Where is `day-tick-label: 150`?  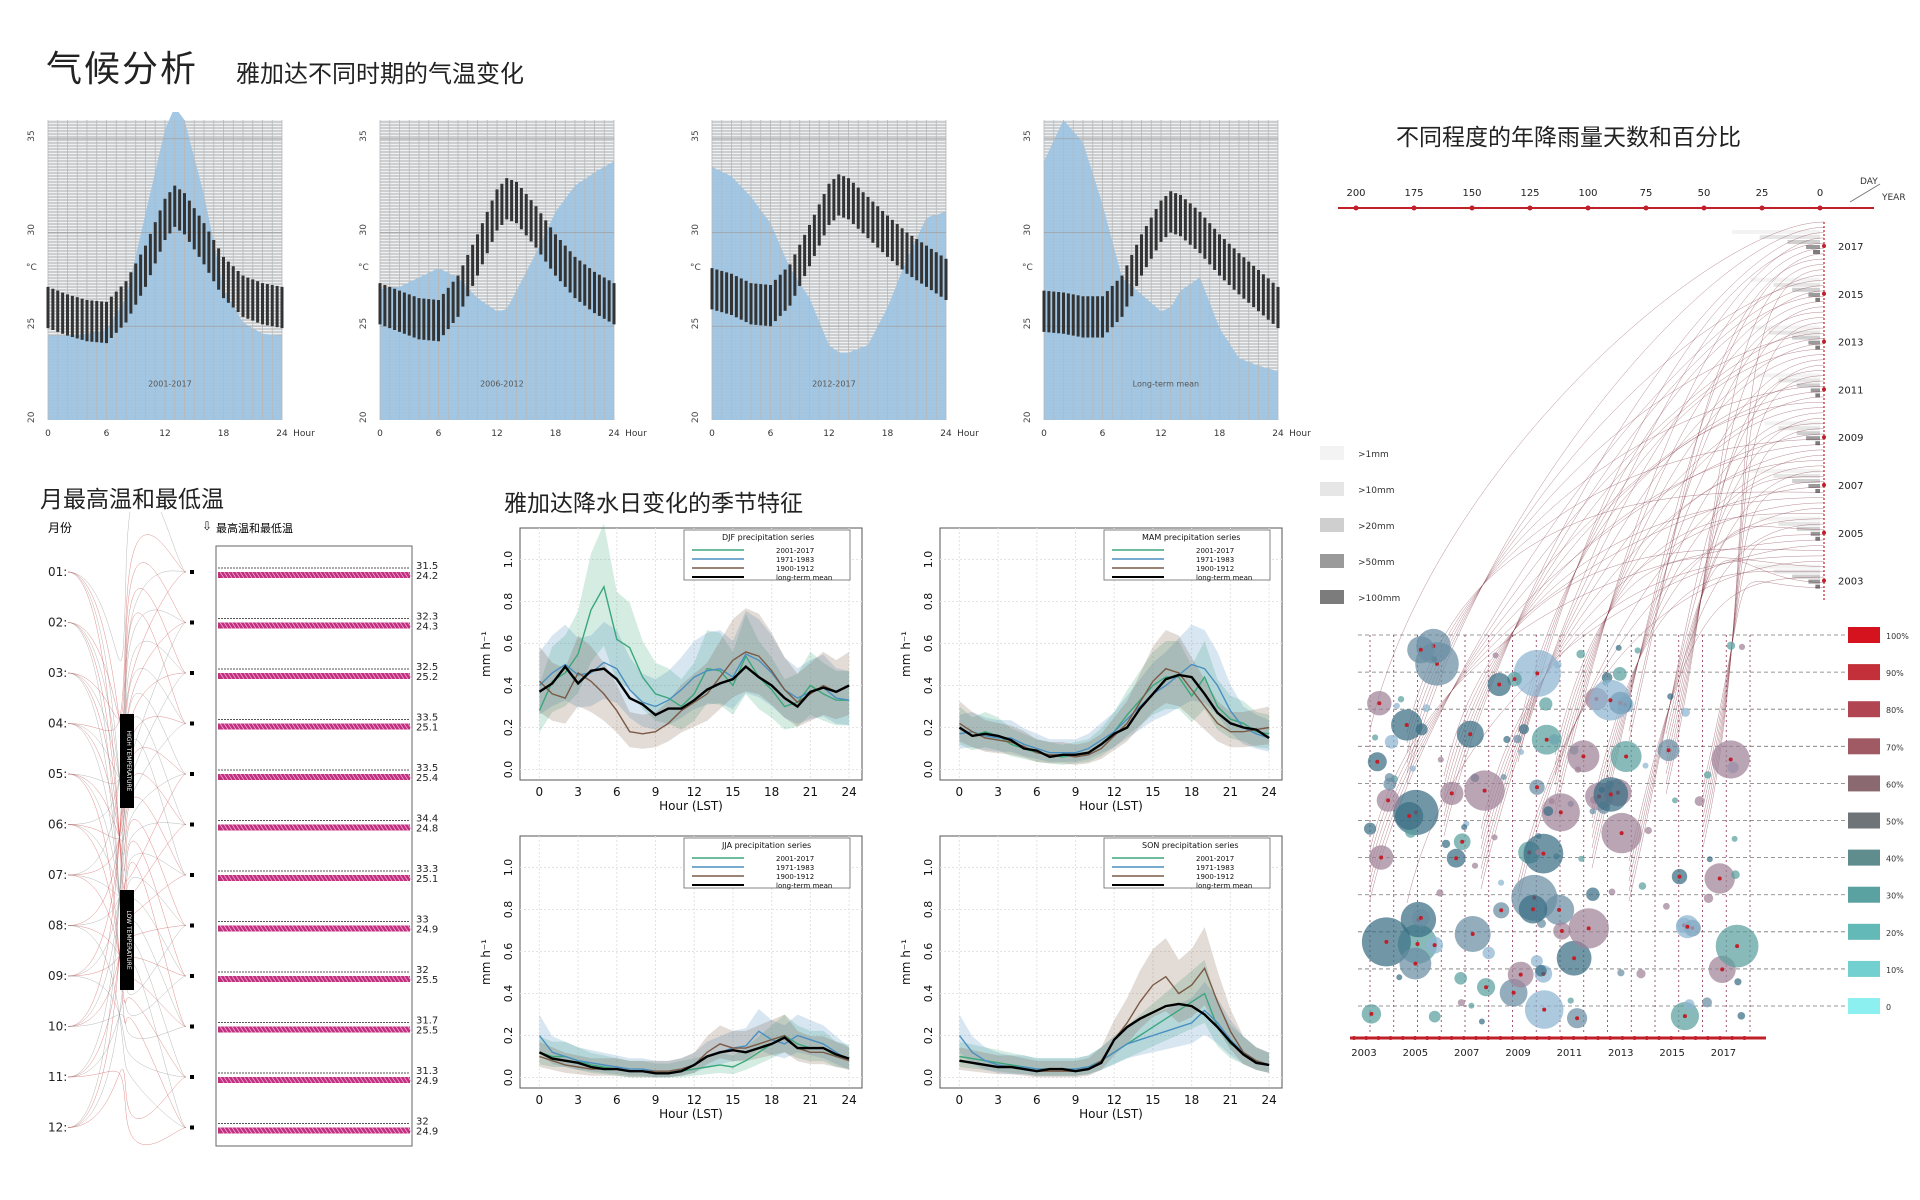 day-tick-label: 150 is located at coordinates (1471, 193).